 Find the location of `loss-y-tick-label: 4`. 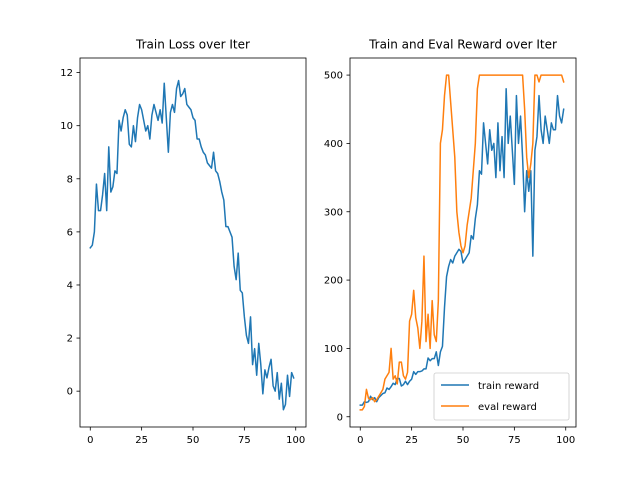

loss-y-tick-label: 4 is located at coordinates (70, 285).